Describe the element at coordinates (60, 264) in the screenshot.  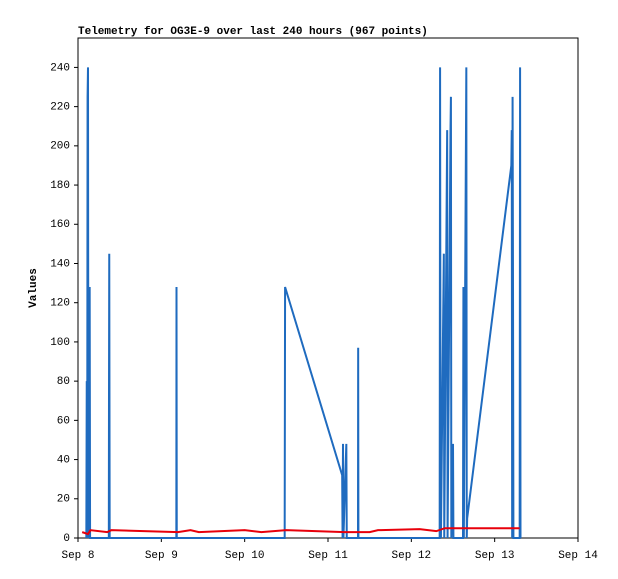
I see `y-tick-label: 140` at that location.